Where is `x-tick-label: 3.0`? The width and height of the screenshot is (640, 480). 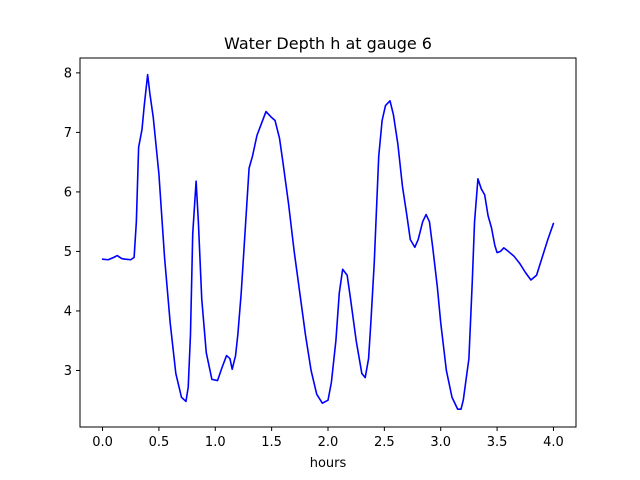 x-tick-label: 3.0 is located at coordinates (440, 442).